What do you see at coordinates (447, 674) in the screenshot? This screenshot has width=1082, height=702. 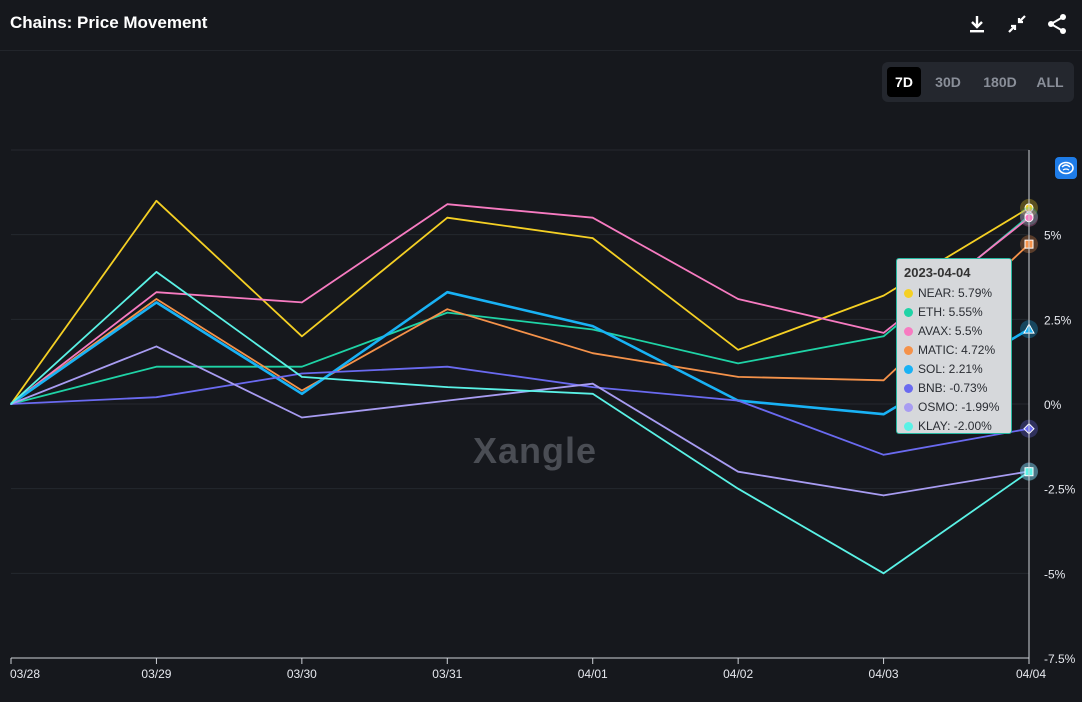 I see `x-tick-label: 03/31` at bounding box center [447, 674].